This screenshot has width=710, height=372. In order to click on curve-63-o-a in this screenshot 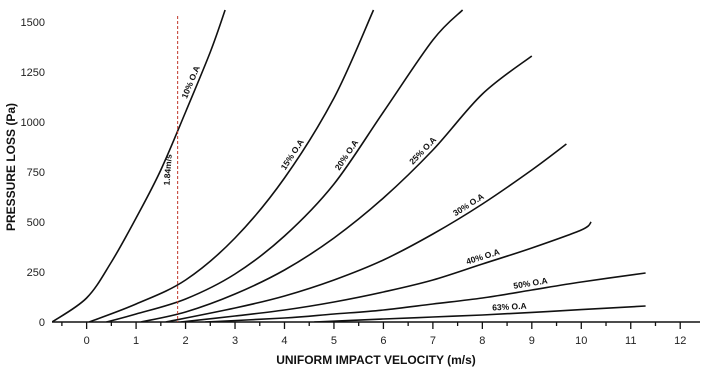, I will do `click(480, 313)`.